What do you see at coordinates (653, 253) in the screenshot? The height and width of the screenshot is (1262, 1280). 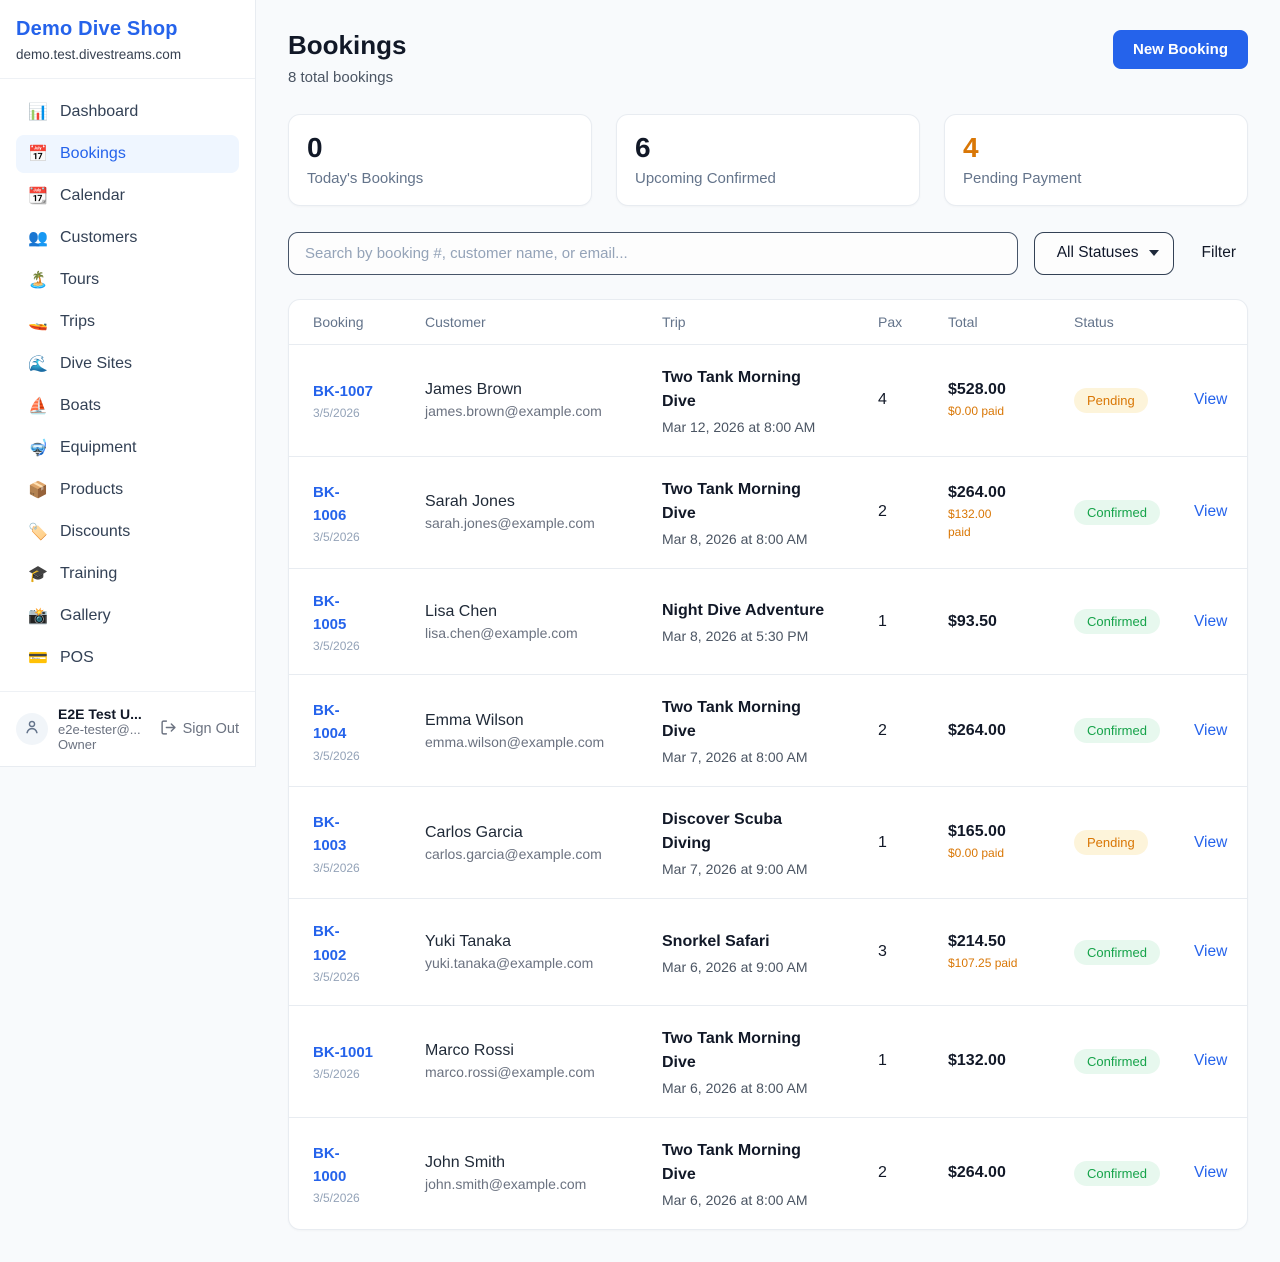 I see `search-input` at bounding box center [653, 253].